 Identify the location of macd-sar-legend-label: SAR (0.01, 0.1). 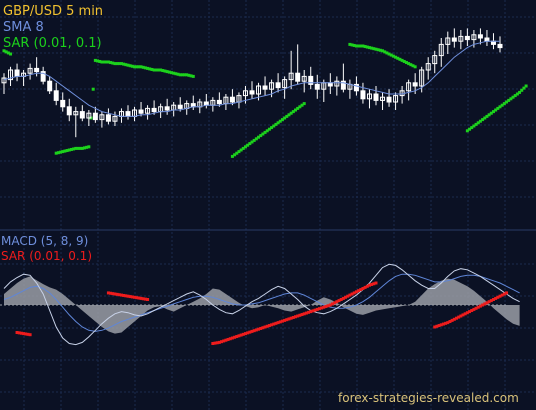
(46, 256).